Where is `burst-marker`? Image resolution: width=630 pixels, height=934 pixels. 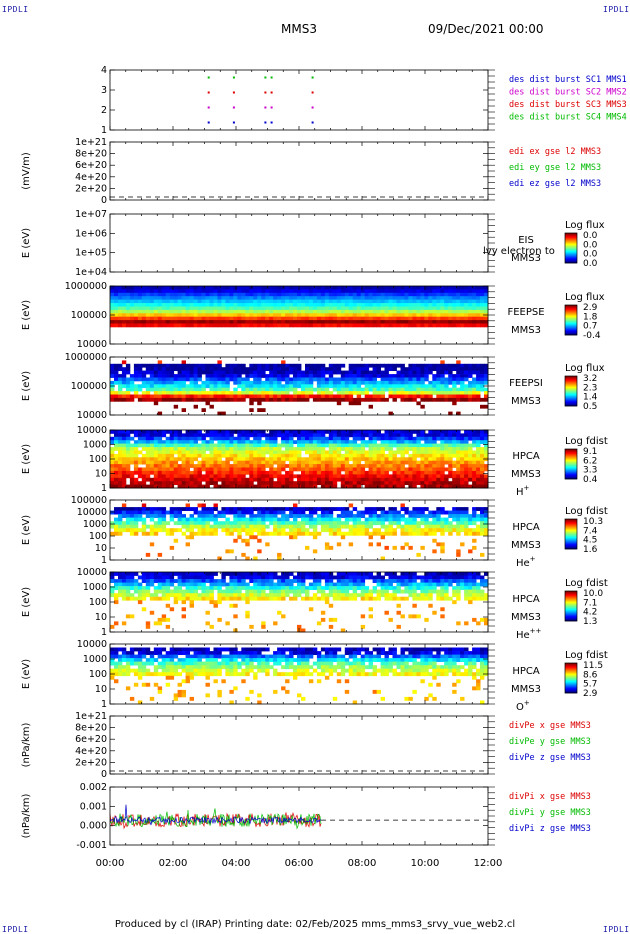
burst-marker is located at coordinates (233, 107).